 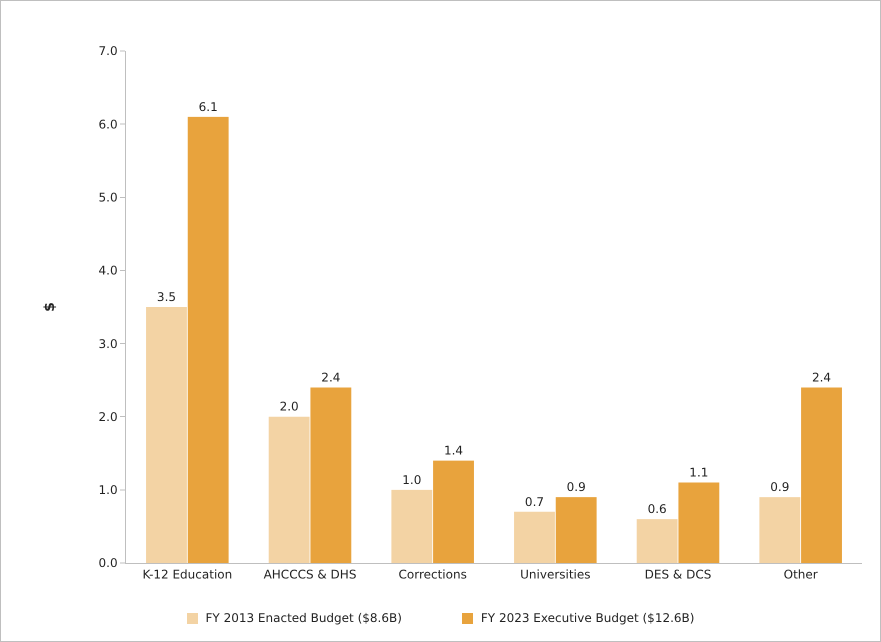 What do you see at coordinates (657, 509) in the screenshot?
I see `data-label: 0.6` at bounding box center [657, 509].